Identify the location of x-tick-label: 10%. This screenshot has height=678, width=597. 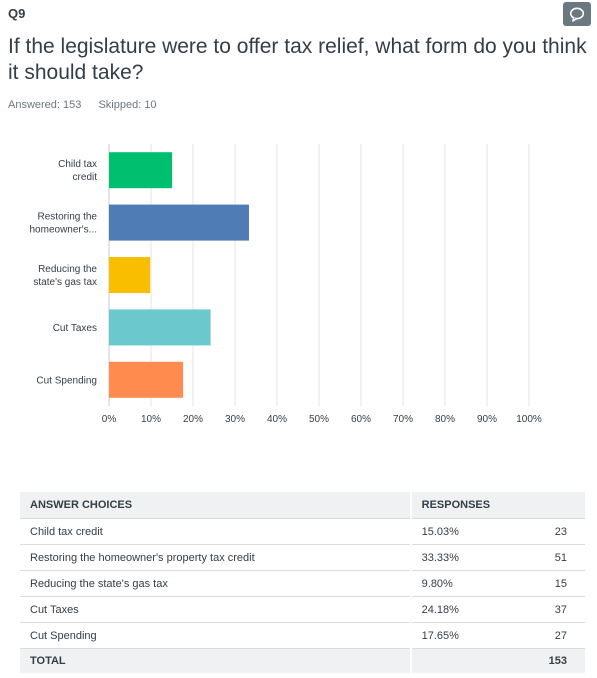
(151, 419).